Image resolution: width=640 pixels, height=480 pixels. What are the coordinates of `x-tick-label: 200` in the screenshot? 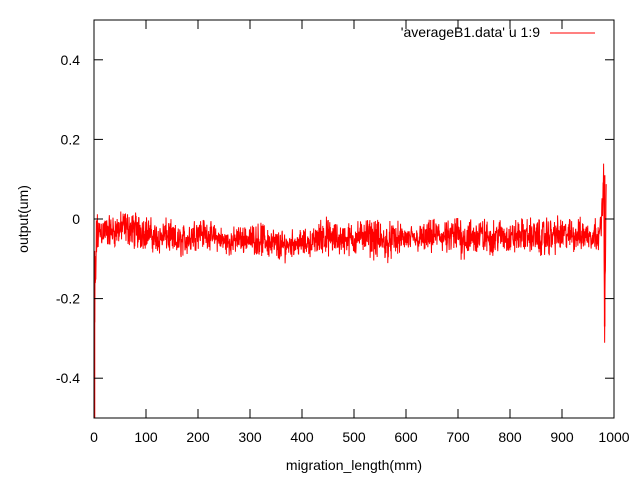 It's located at (198, 437).